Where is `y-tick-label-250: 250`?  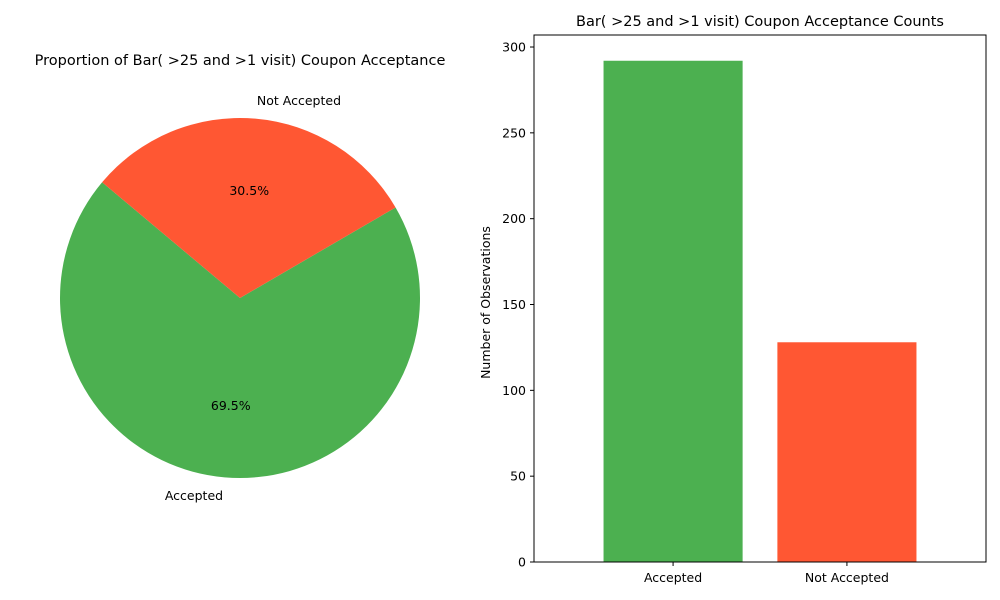
y-tick-label-250: 250 is located at coordinates (514, 132).